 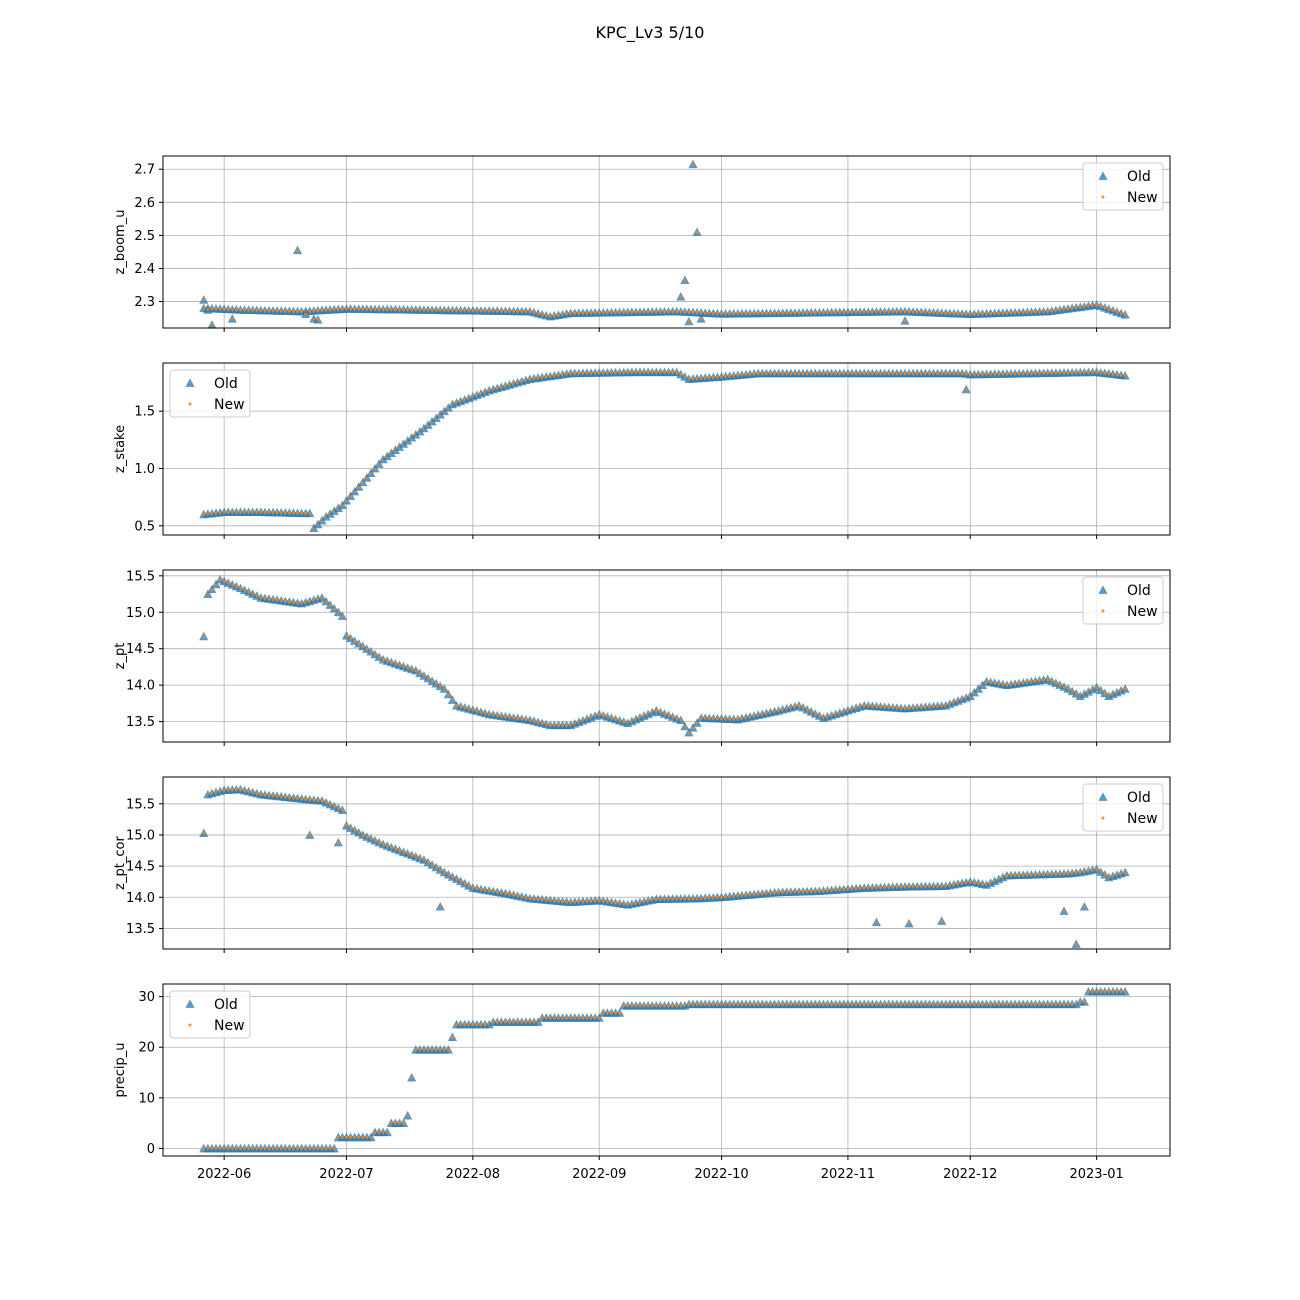 I want to click on axes-frame, so click(x=666, y=656).